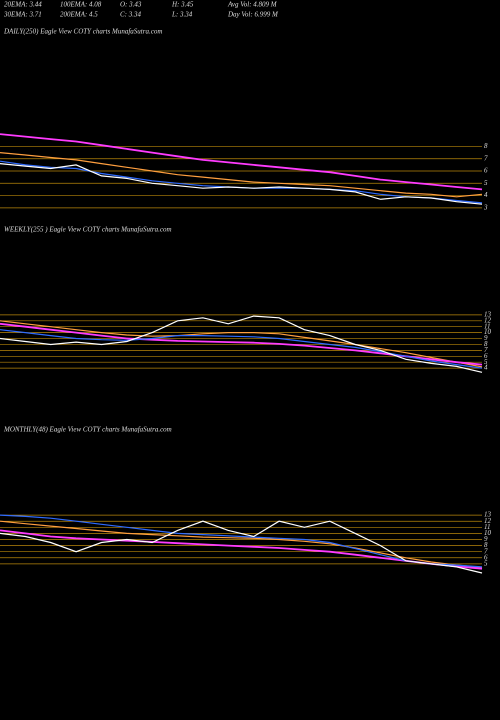 Image resolution: width=500 pixels, height=720 pixels. Describe the element at coordinates (131, 15) in the screenshot. I see `header-stat: C: 3.34` at that location.